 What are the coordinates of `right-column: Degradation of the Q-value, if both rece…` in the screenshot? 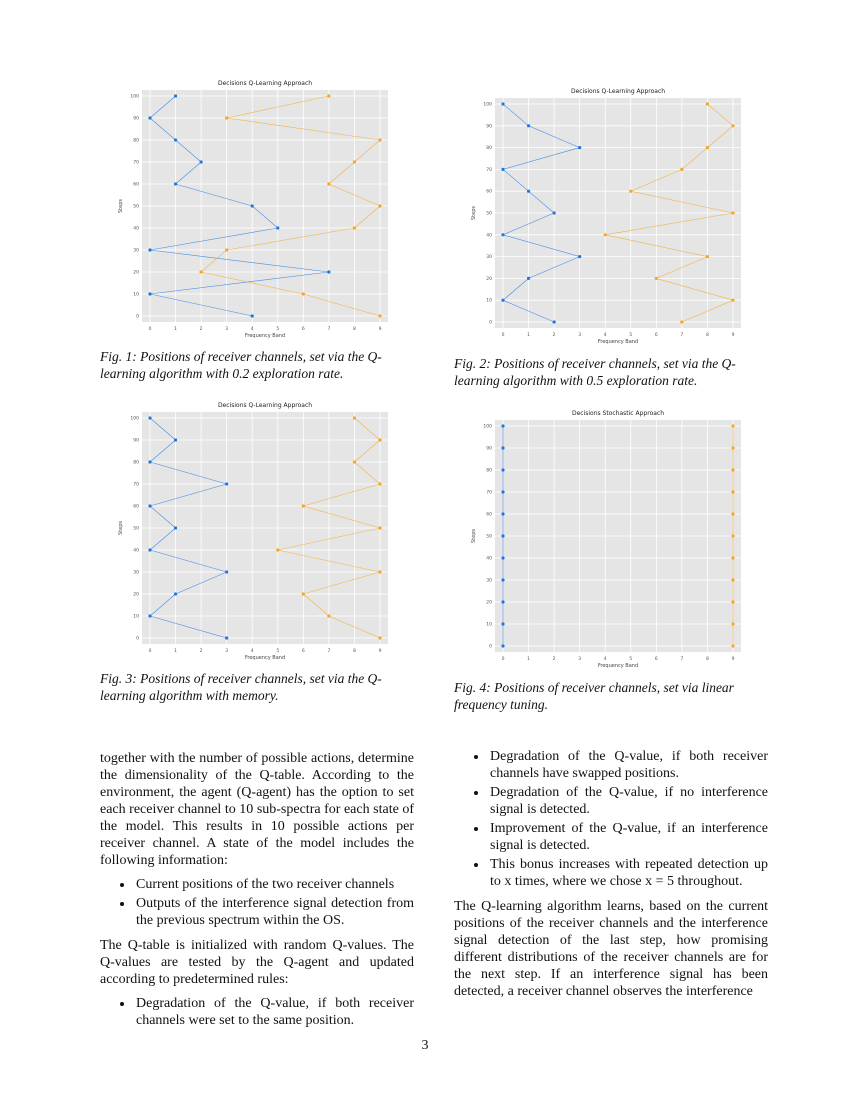 It's located at (611, 877).